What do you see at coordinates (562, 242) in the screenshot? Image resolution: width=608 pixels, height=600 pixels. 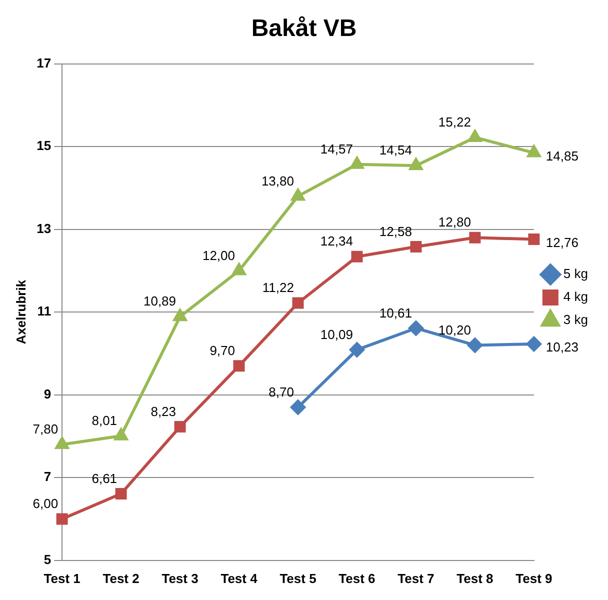 I see `data-label: 12,76` at bounding box center [562, 242].